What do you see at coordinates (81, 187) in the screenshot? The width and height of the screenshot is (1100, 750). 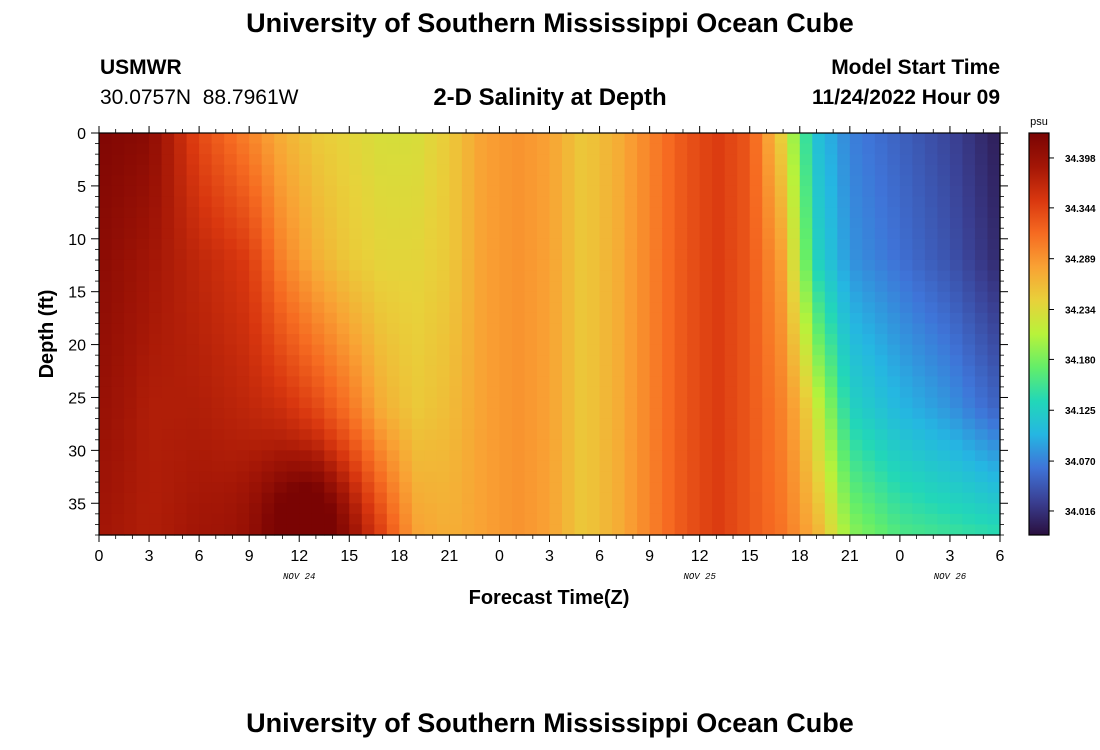 I see `y-tick-label: 5` at bounding box center [81, 187].